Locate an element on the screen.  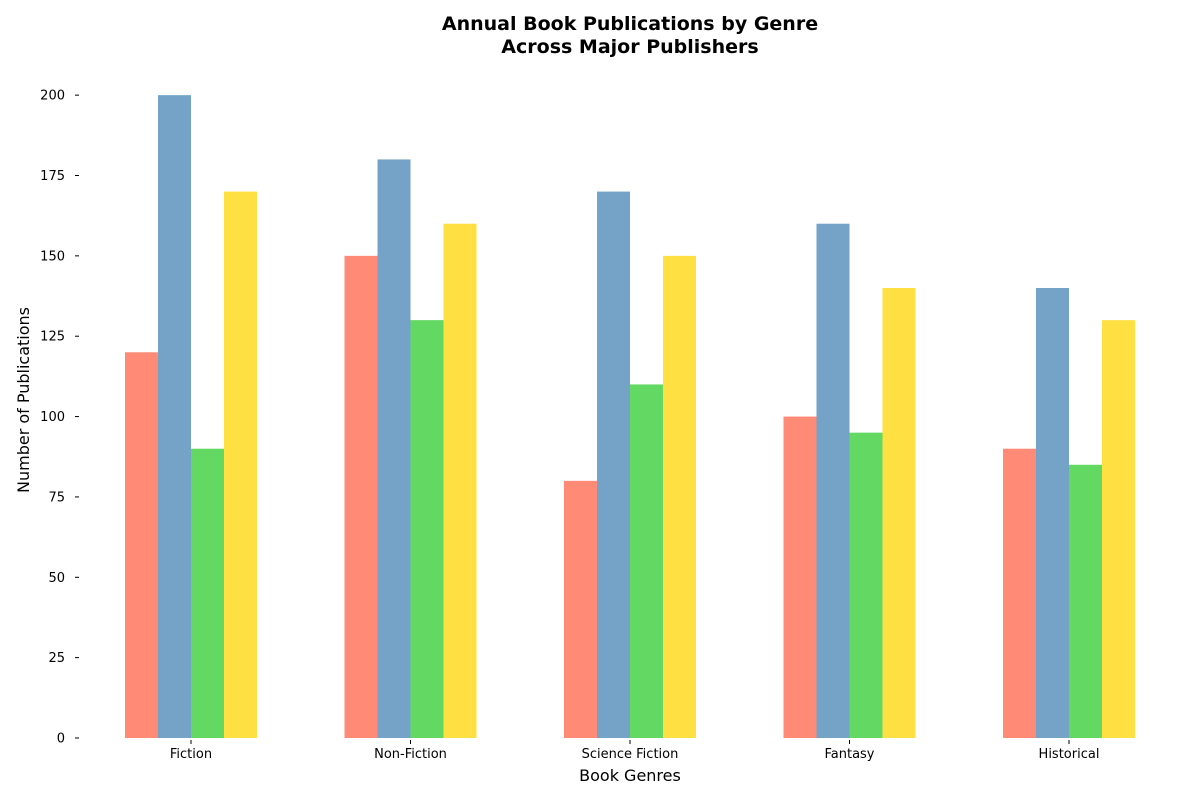
y-tick-label: 175 is located at coordinates (52, 176).